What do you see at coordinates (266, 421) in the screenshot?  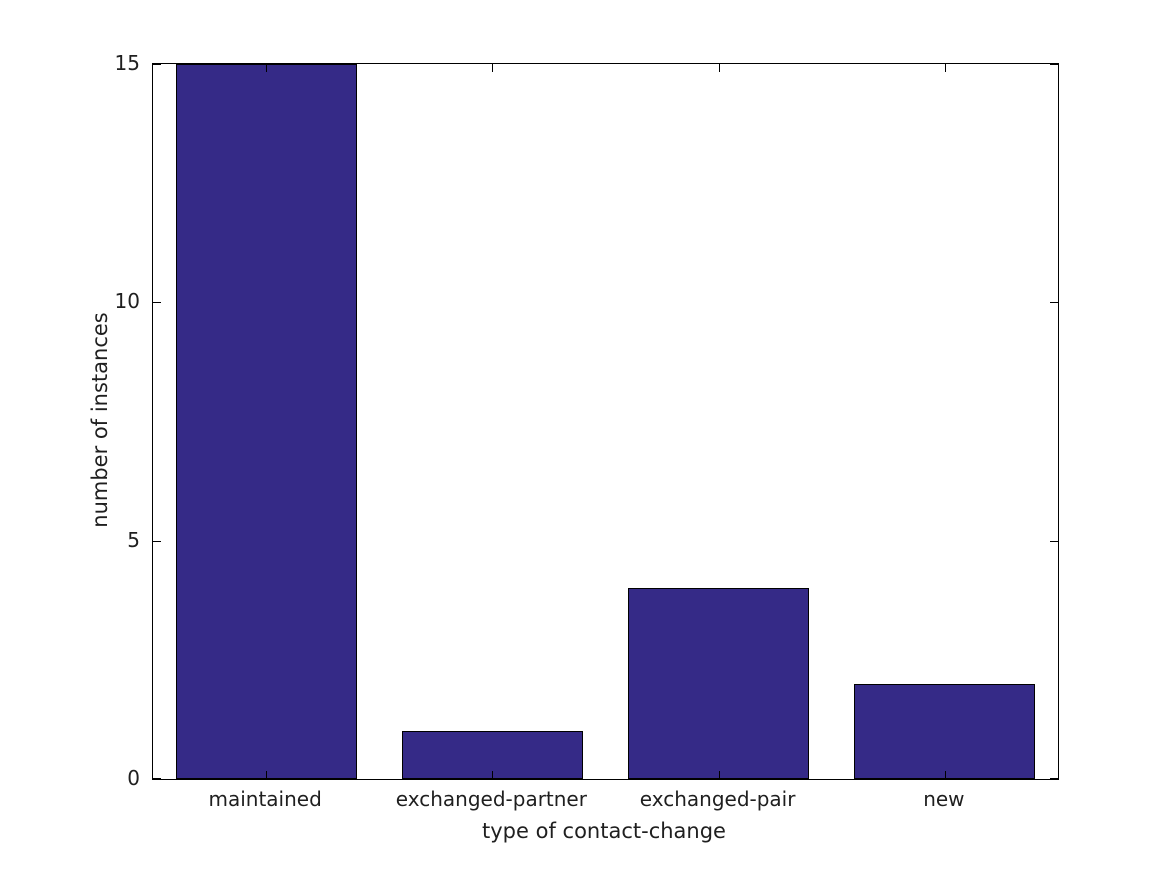 I see `bar-maintained` at bounding box center [266, 421].